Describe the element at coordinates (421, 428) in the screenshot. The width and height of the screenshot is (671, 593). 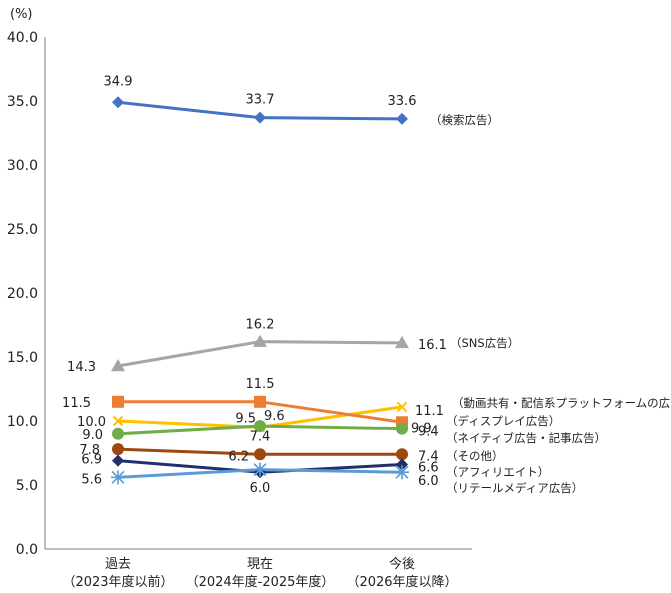
I see `data-label: 9.9` at that location.